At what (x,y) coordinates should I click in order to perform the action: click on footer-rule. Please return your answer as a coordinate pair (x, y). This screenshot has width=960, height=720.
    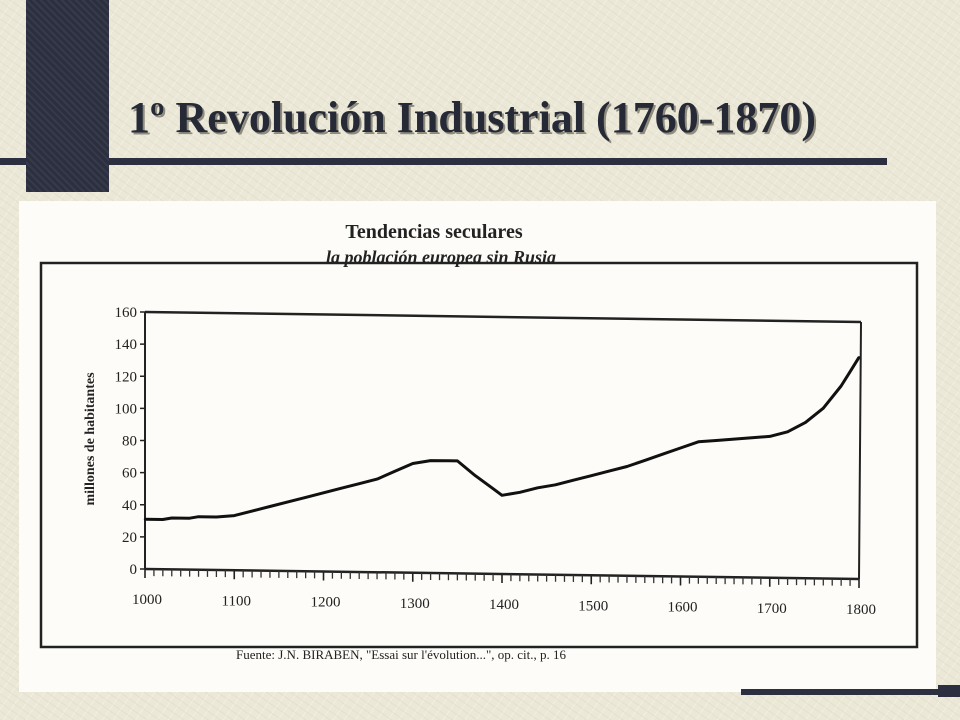
    Looking at the image, I should click on (850, 692).